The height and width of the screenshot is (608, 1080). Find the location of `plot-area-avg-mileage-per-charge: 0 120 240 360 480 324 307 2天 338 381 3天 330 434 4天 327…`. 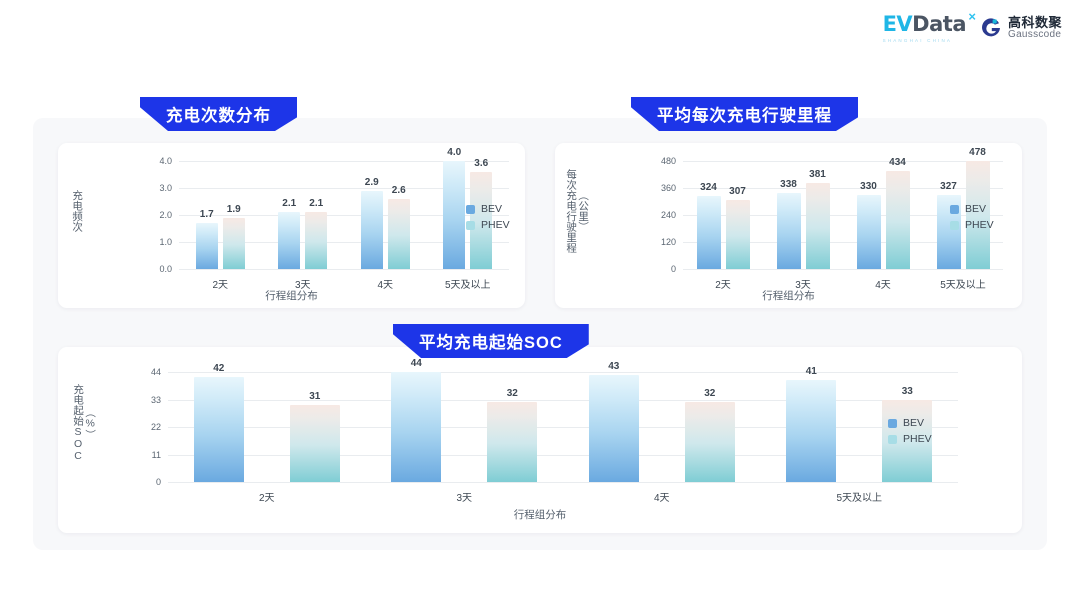

plot-area-avg-mileage-per-charge: 0 120 240 360 480 324 307 2天 338 381 3天 330 434 4天 327… is located at coordinates (832, 219).